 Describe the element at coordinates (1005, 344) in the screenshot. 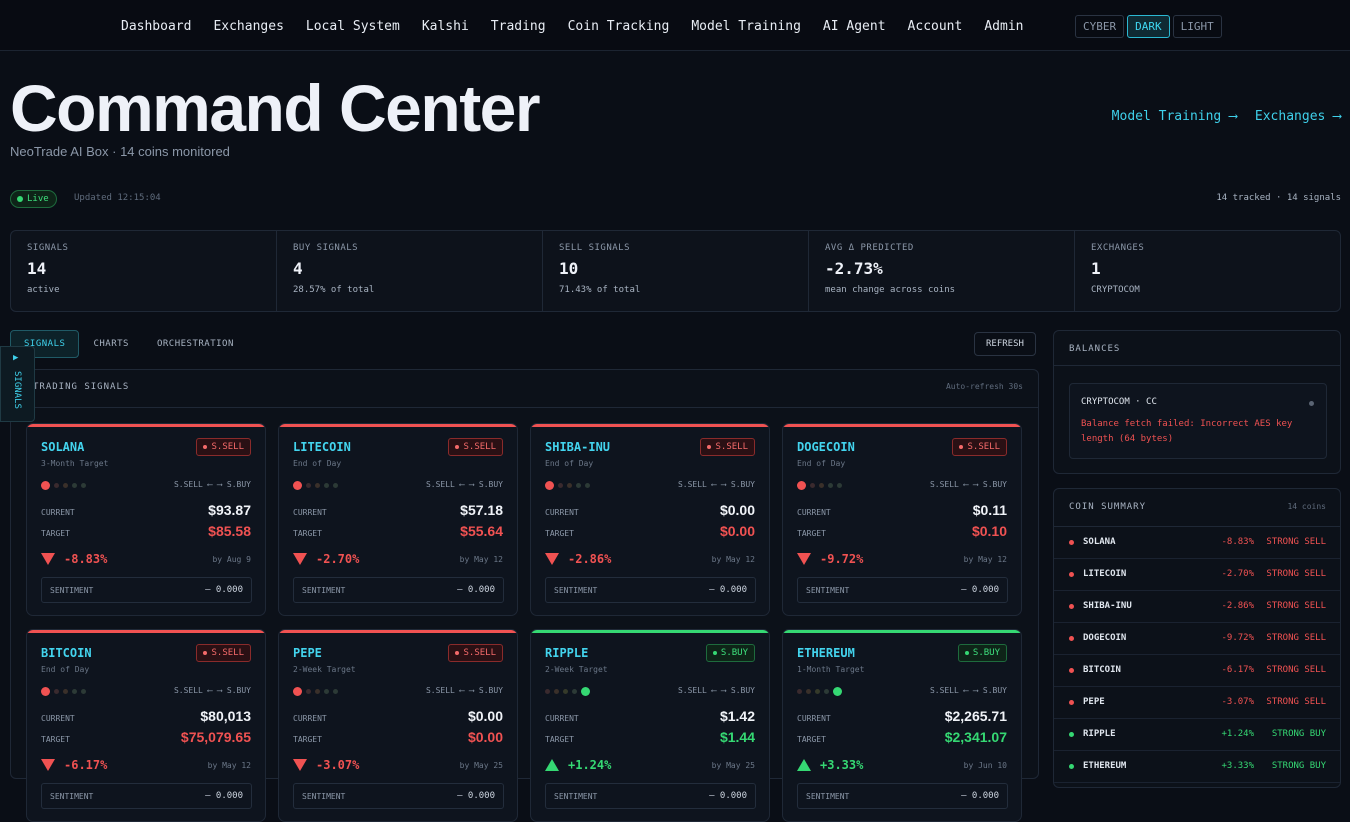

I see `refresh-button: REFRESH` at that location.